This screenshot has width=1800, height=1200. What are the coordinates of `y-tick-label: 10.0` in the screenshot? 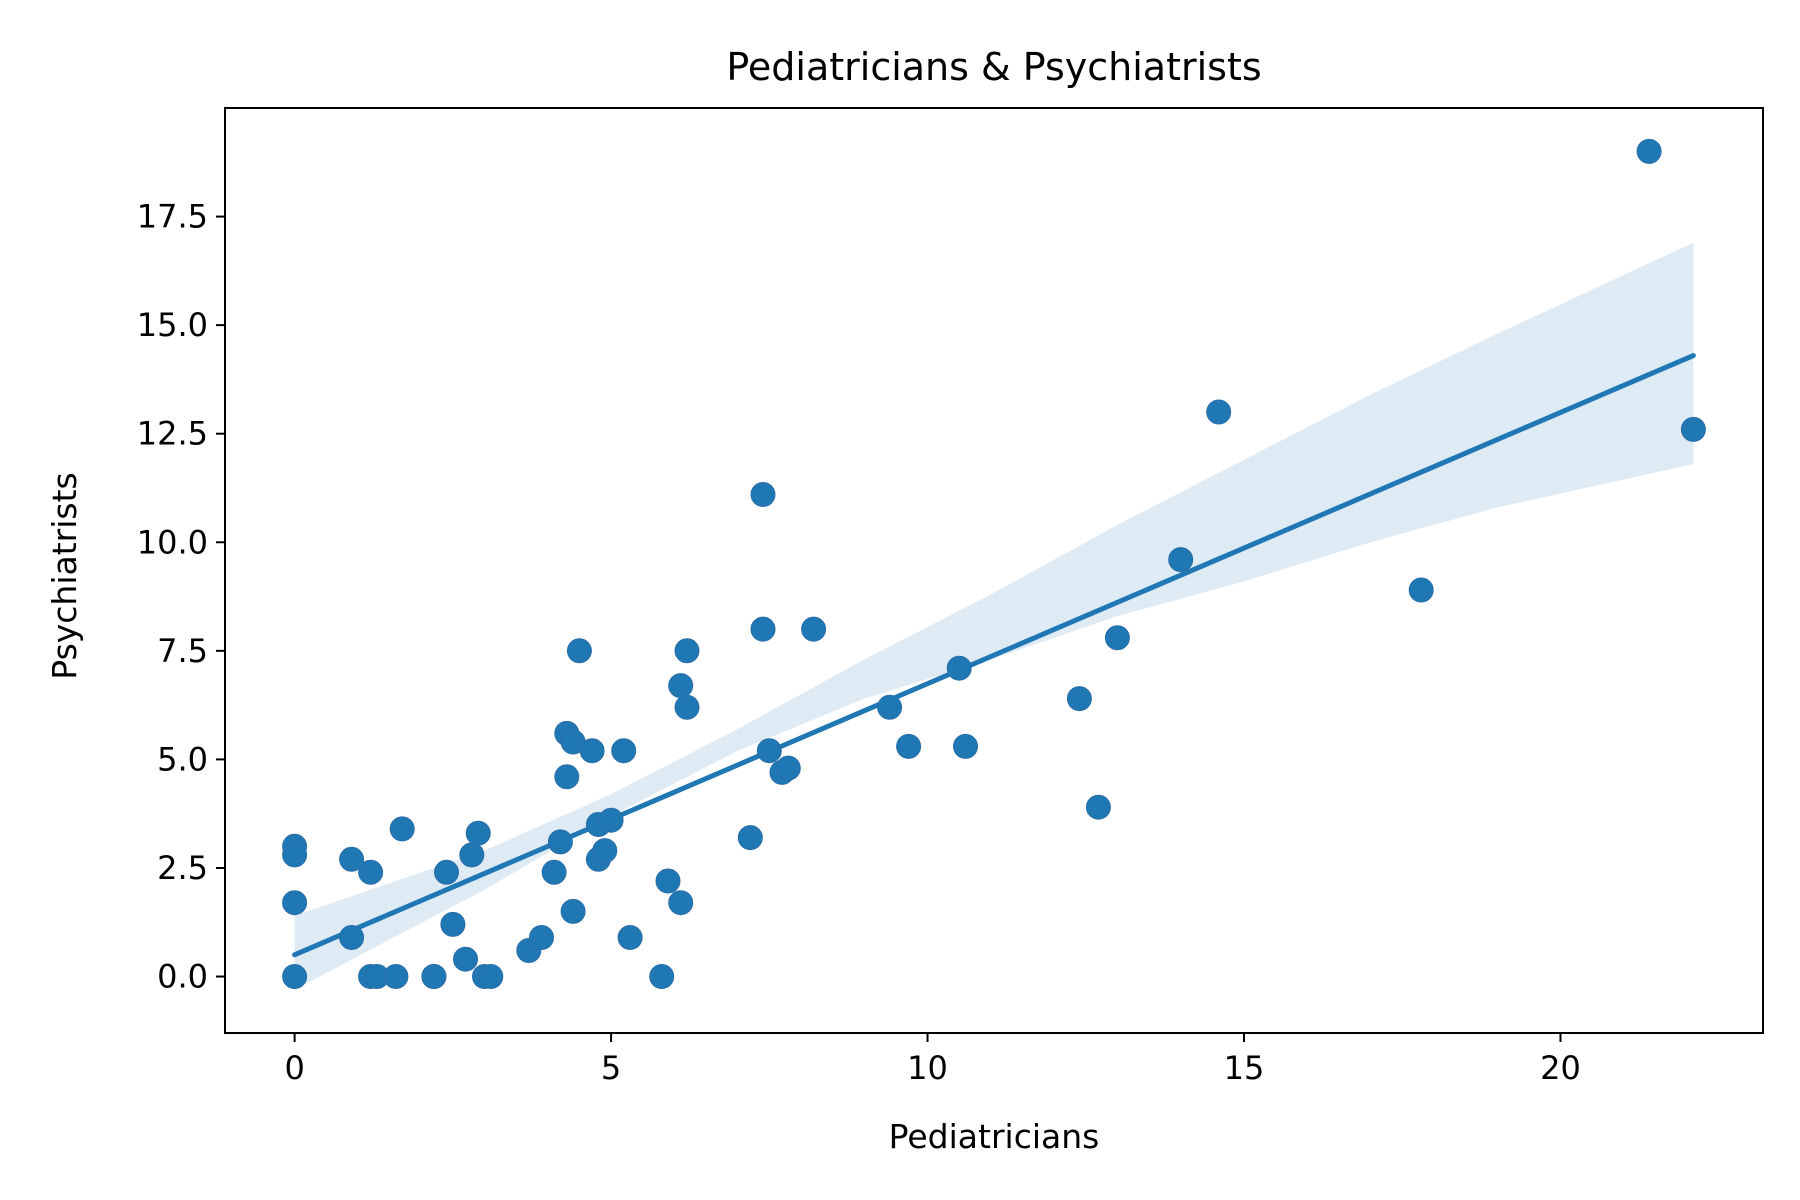 It's located at (172, 542).